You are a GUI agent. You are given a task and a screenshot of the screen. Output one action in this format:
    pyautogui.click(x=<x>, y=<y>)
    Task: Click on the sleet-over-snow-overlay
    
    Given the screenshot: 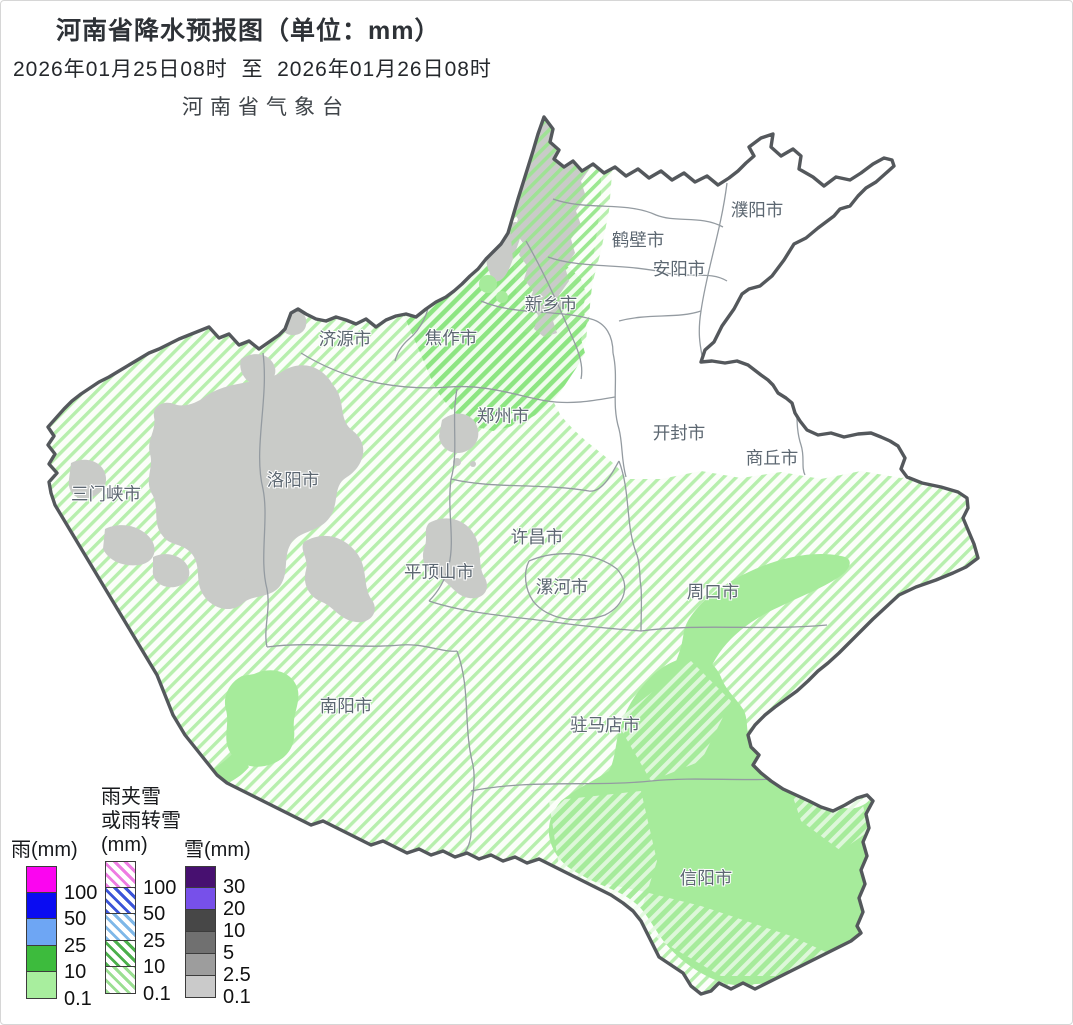 What is the action you would take?
    pyautogui.click(x=553, y=229)
    